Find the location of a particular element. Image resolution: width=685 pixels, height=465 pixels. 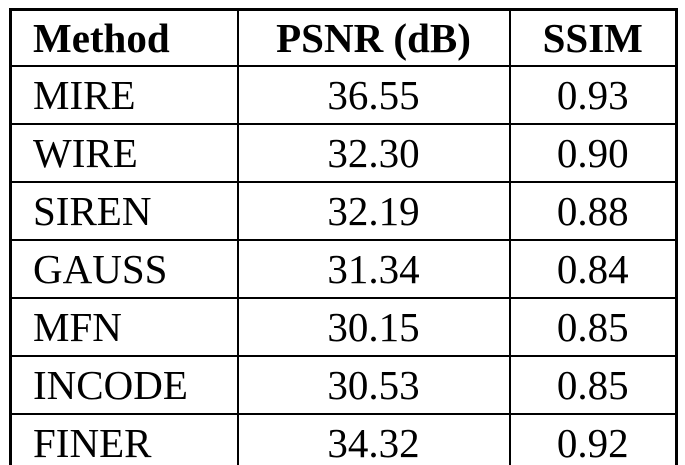

table-row: SIREN 32.19 0.88 is located at coordinates (343, 211).